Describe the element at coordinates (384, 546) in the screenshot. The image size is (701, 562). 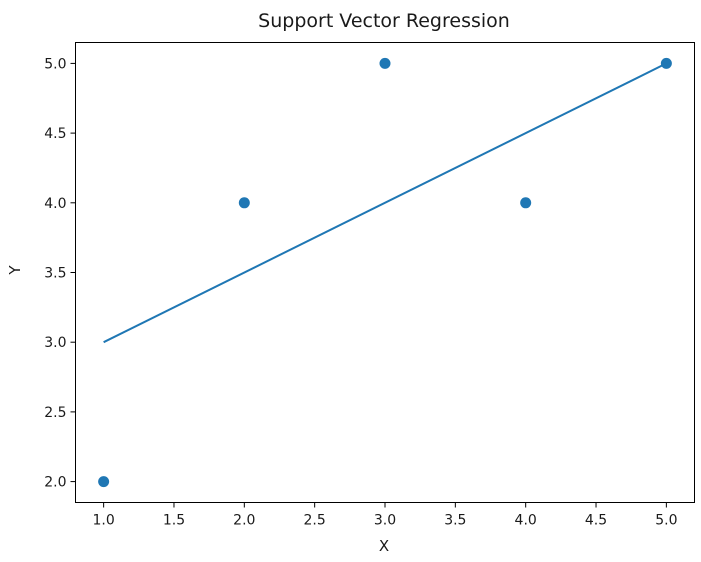
I see `x-axis-label: X` at that location.